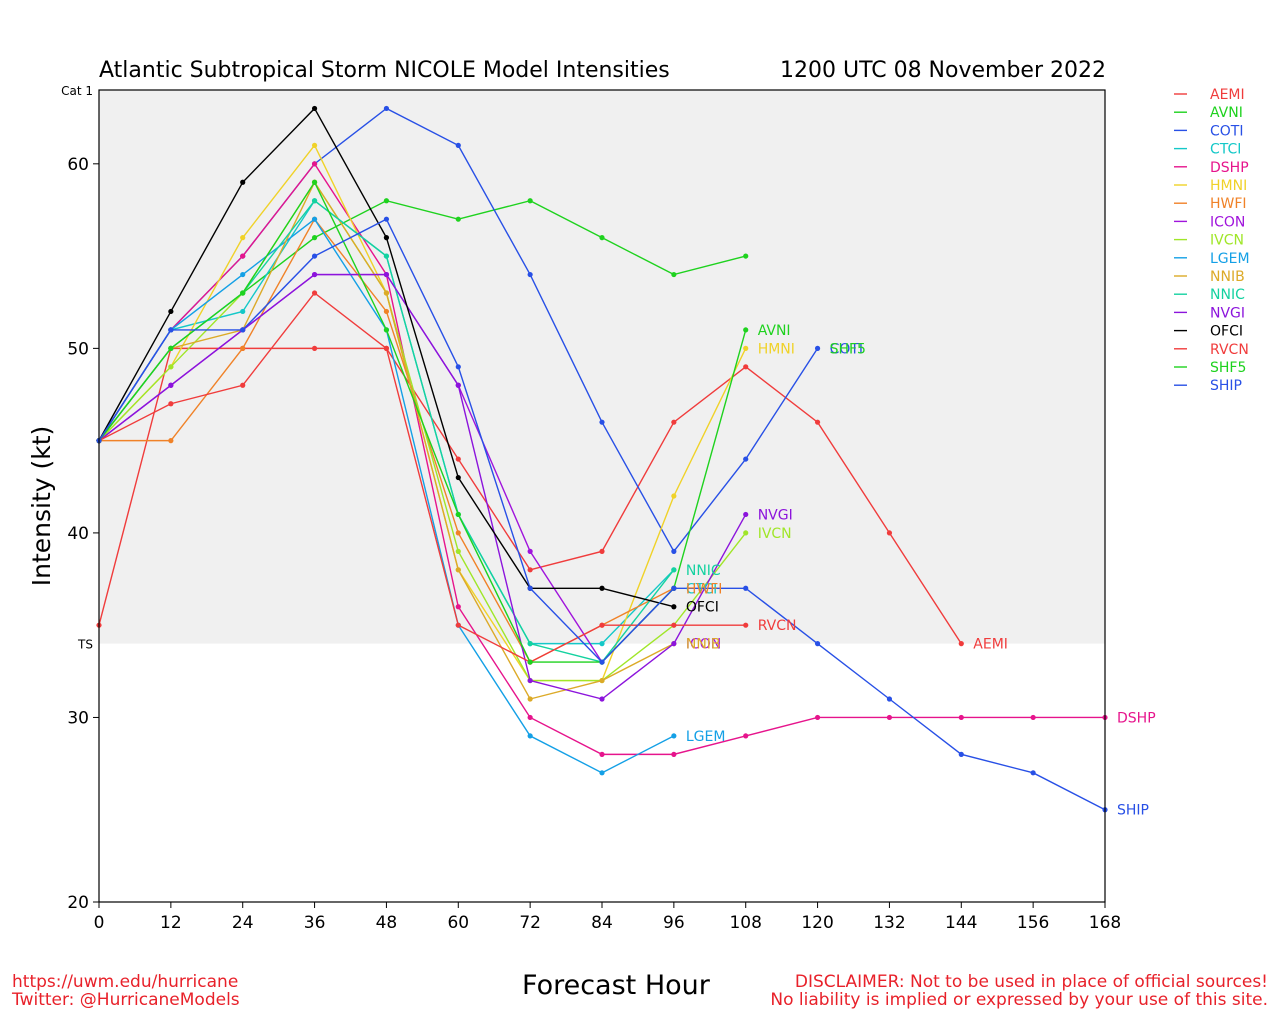 The width and height of the screenshot is (1280, 1024). Describe the element at coordinates (702, 608) in the screenshot. I see `end-label-ofci: OFCI` at that location.